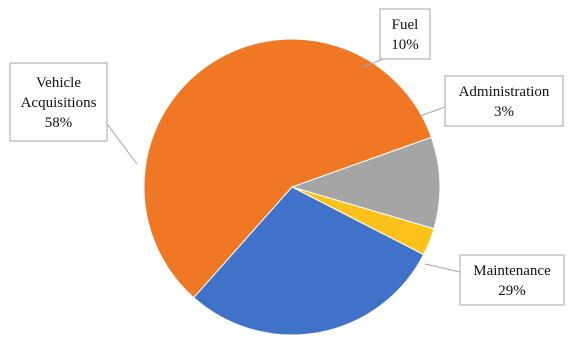 The image size is (573, 339). What do you see at coordinates (58, 83) in the screenshot?
I see `slice-category-label: Vehicle` at bounding box center [58, 83].